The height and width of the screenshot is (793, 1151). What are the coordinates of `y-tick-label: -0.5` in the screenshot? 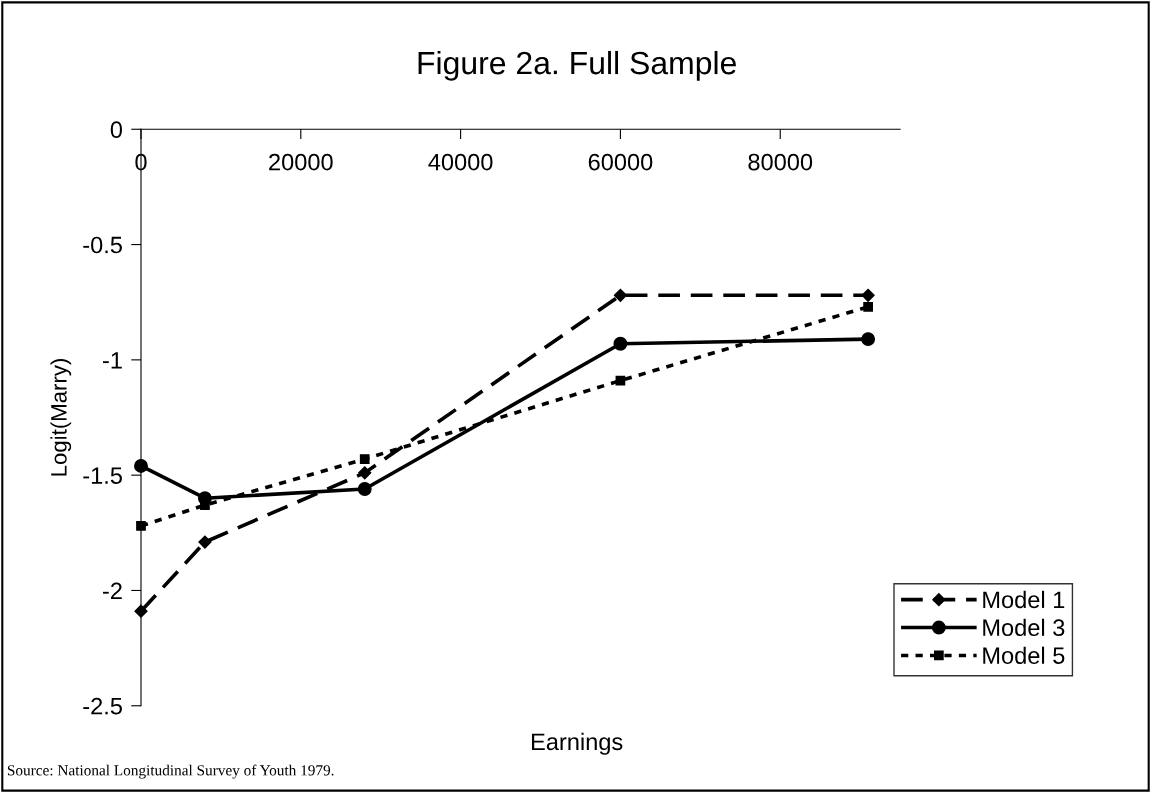 It's located at (102, 245).